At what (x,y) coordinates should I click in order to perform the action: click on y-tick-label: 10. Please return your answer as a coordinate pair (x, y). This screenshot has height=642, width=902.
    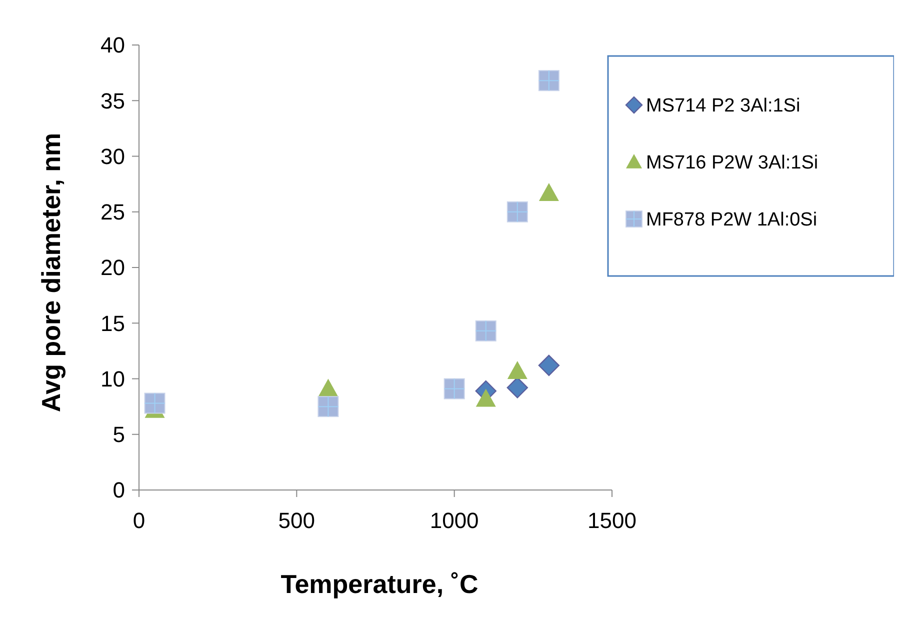
    Looking at the image, I should click on (112, 379).